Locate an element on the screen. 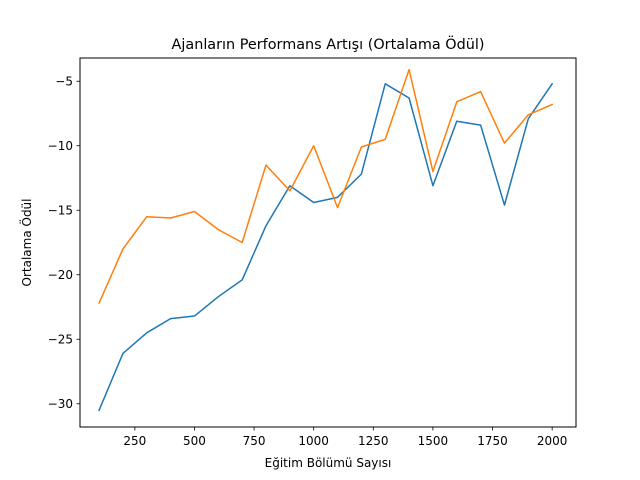  y-tick-label: −25 is located at coordinates (60, 340).